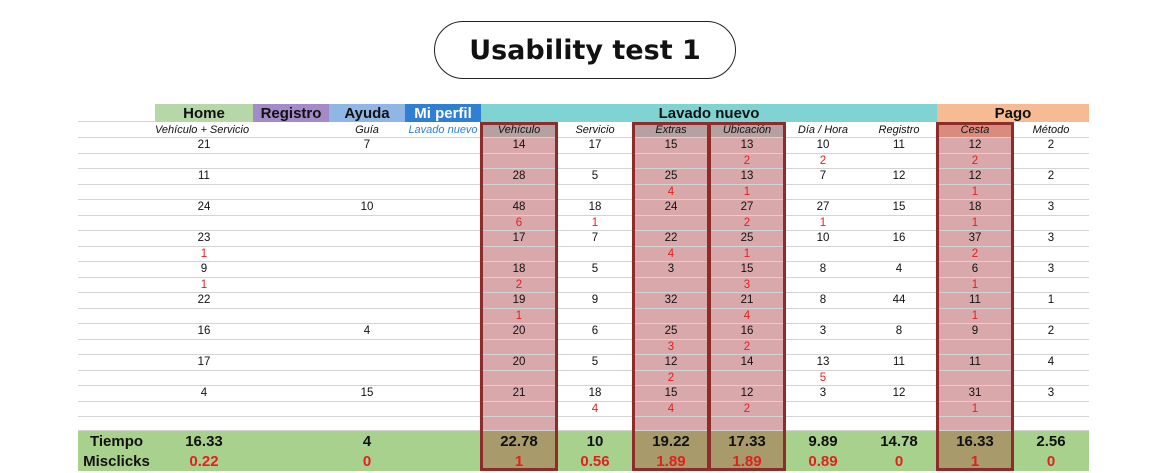 The width and height of the screenshot is (1169, 473). I want to click on summary-value: 4, so click(367, 441).